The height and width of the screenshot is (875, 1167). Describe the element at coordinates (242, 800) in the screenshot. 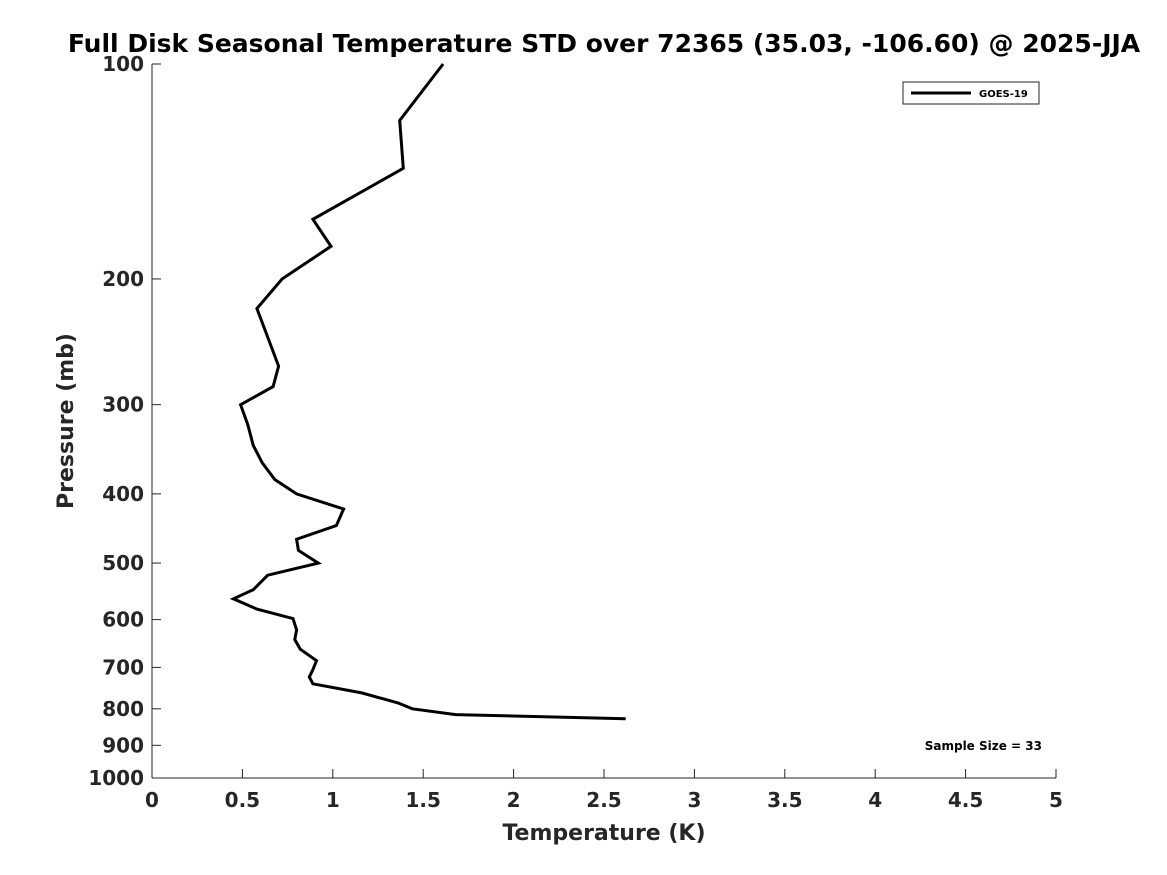

I see `x-tick-label: 0.5` at that location.